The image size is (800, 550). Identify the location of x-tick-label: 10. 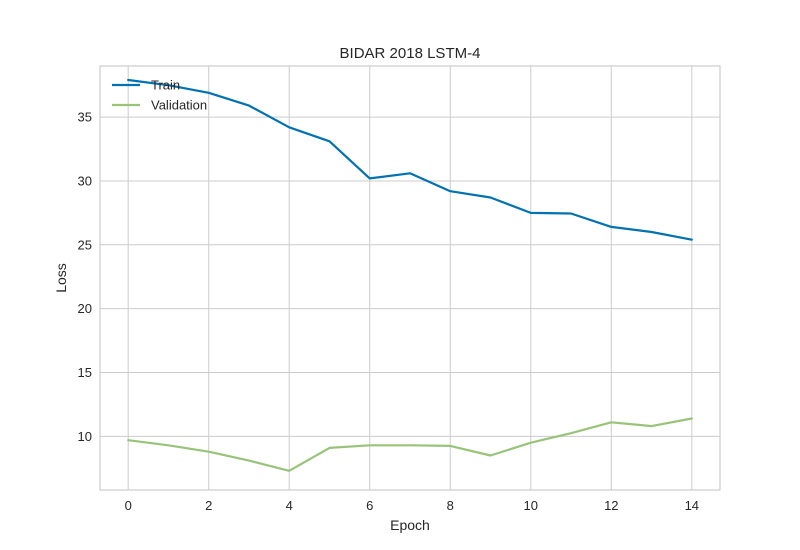
(531, 505).